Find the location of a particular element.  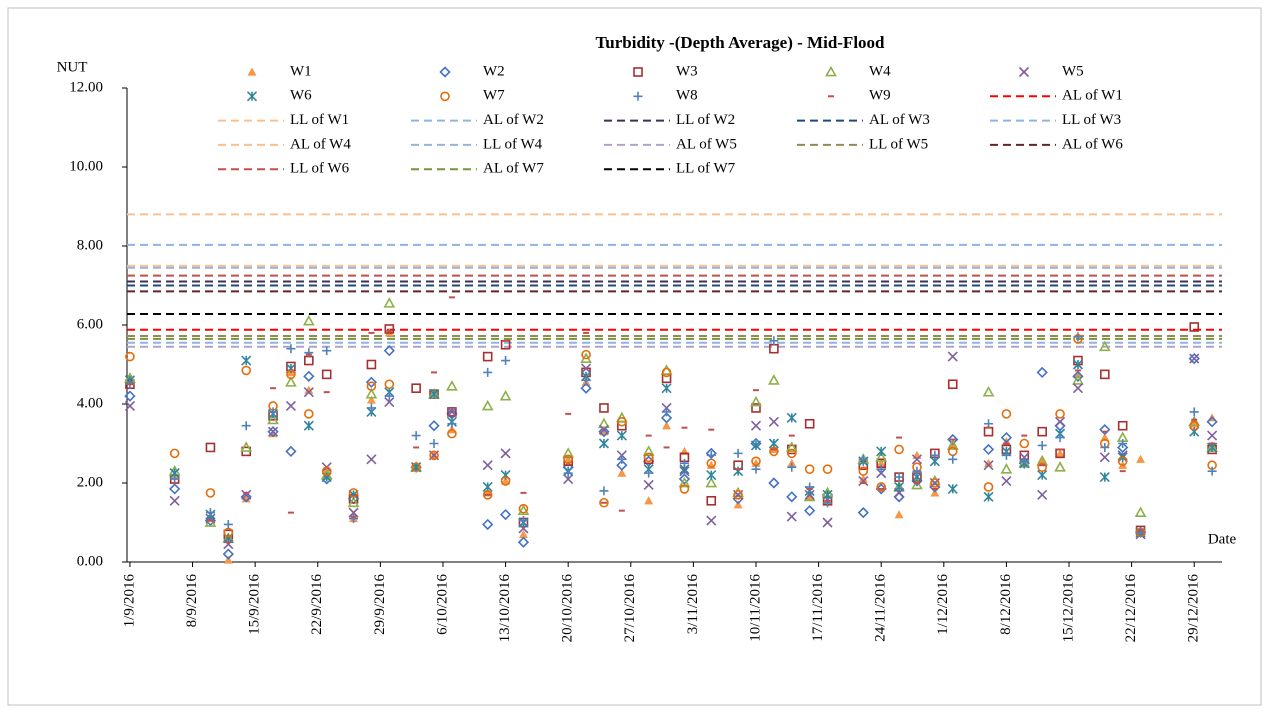

y-tick-label: 12.00 is located at coordinates (86, 87).